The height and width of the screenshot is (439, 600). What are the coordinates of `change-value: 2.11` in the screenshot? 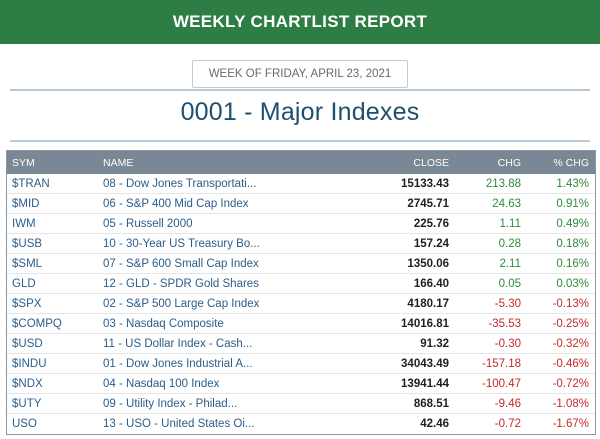 It's located at (510, 263).